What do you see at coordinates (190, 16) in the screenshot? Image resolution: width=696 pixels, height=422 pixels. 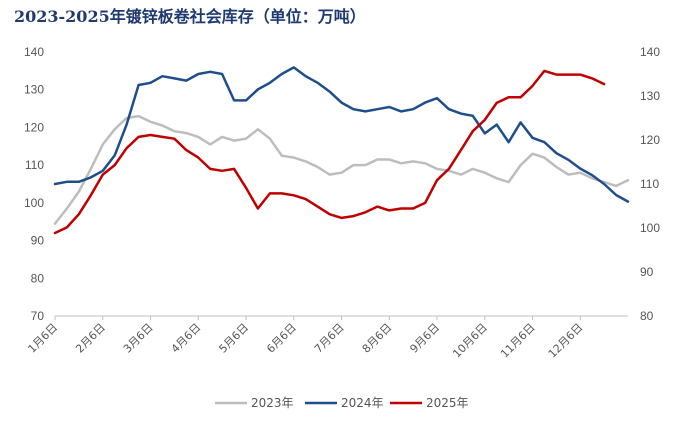 I see `chart-title: 2023-2025年镀锌板卷社会库存（单位：万吨）` at bounding box center [190, 16].